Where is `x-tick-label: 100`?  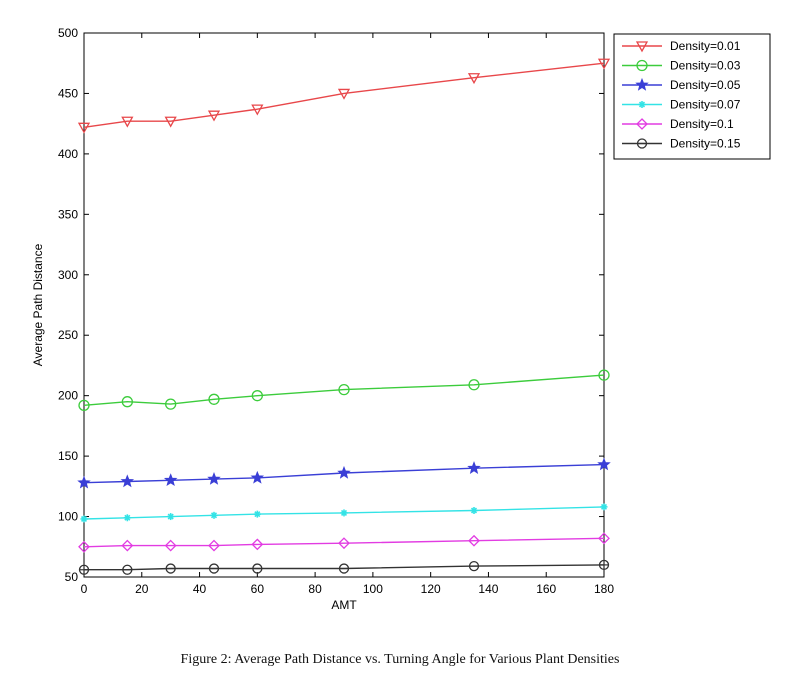
x-tick-label: 100 is located at coordinates (373, 589).